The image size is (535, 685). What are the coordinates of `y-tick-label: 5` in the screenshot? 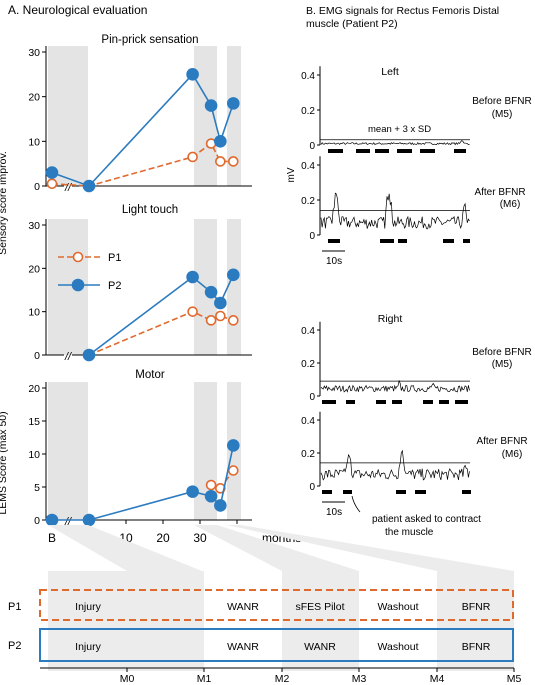 It's located at (37, 488).